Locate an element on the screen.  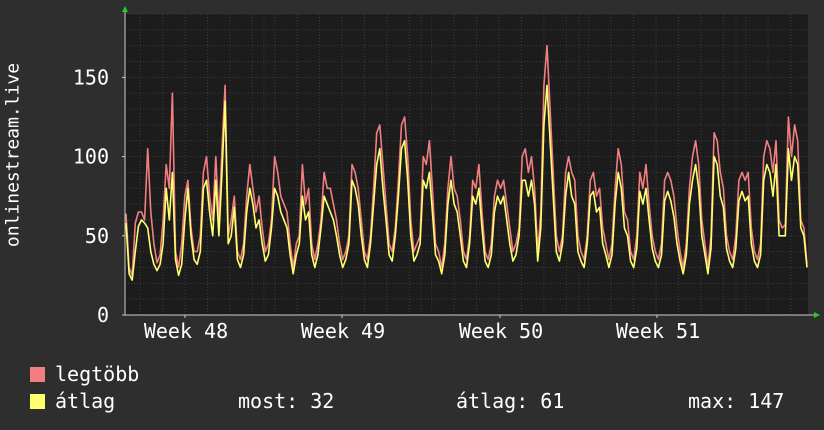
legend-swatch-avg is located at coordinates (37, 401).